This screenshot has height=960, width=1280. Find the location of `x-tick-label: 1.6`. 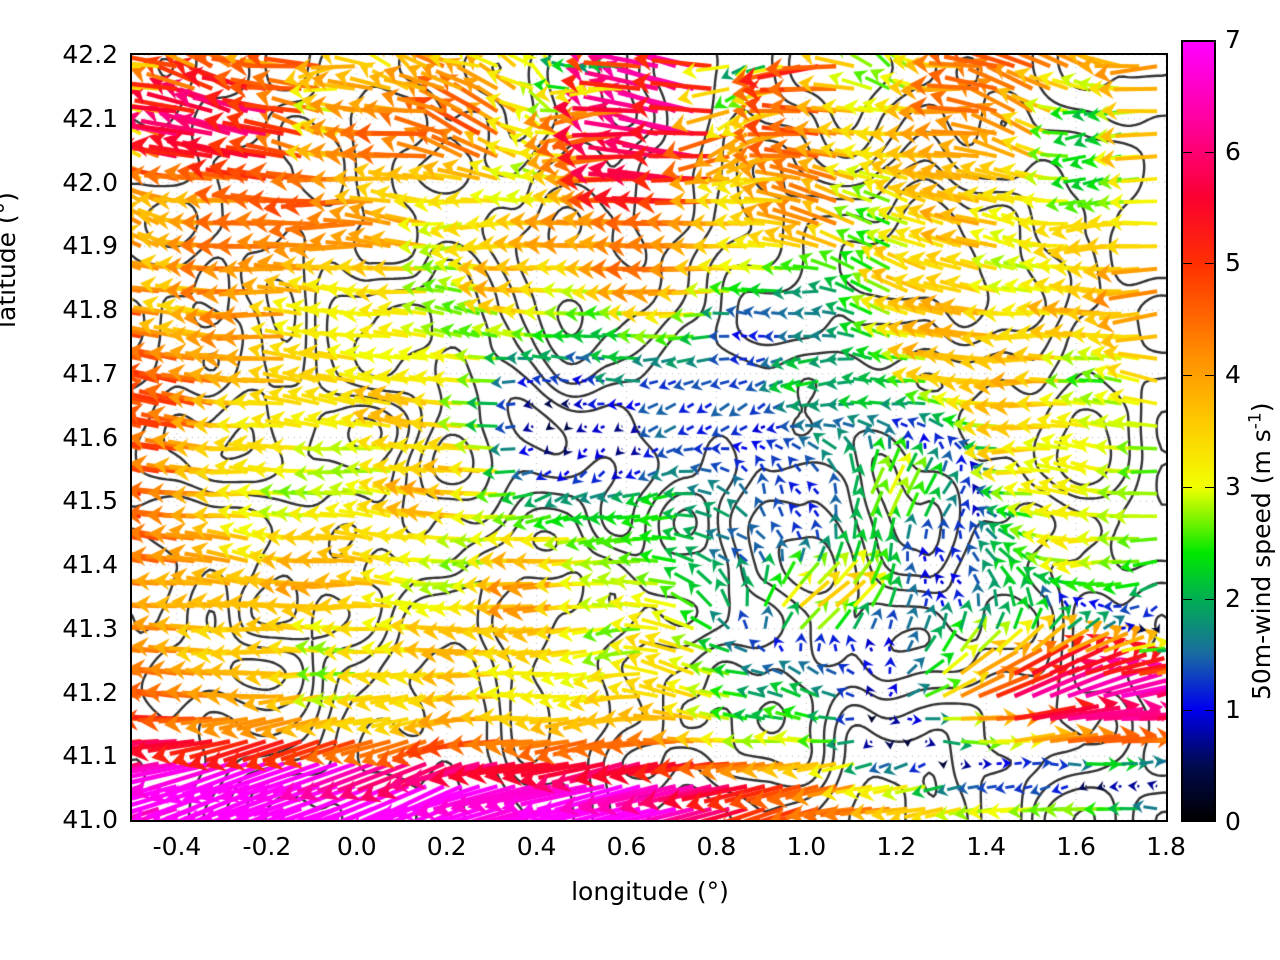

x-tick-label: 1.6 is located at coordinates (1076, 846).